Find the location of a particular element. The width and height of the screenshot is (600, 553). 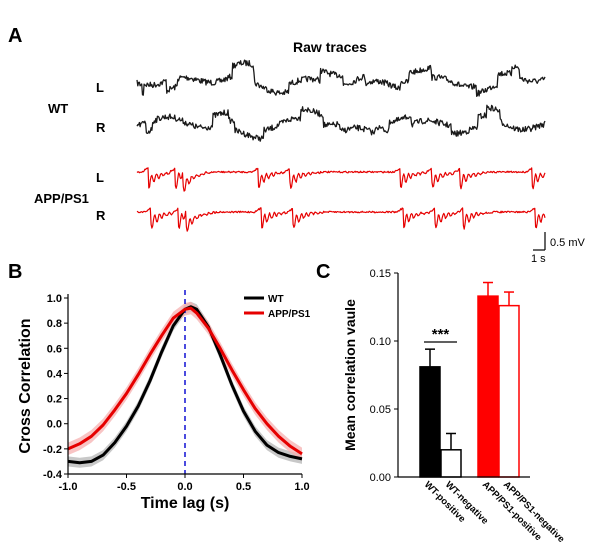

legend-label: APP/PS1 is located at coordinates (289, 314).